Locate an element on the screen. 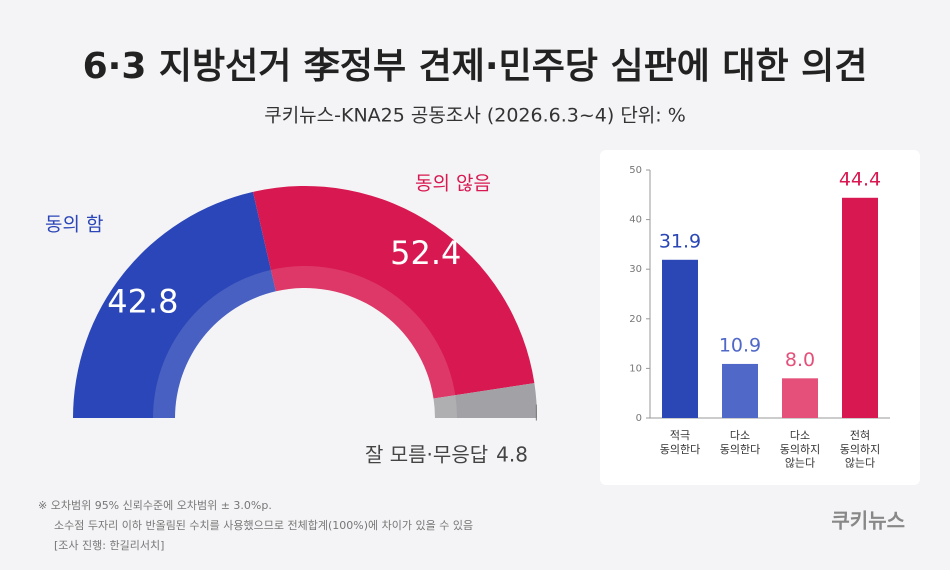 This screenshot has width=950, height=570. note: [조사 진행: 한길리서치] is located at coordinates (109, 545).